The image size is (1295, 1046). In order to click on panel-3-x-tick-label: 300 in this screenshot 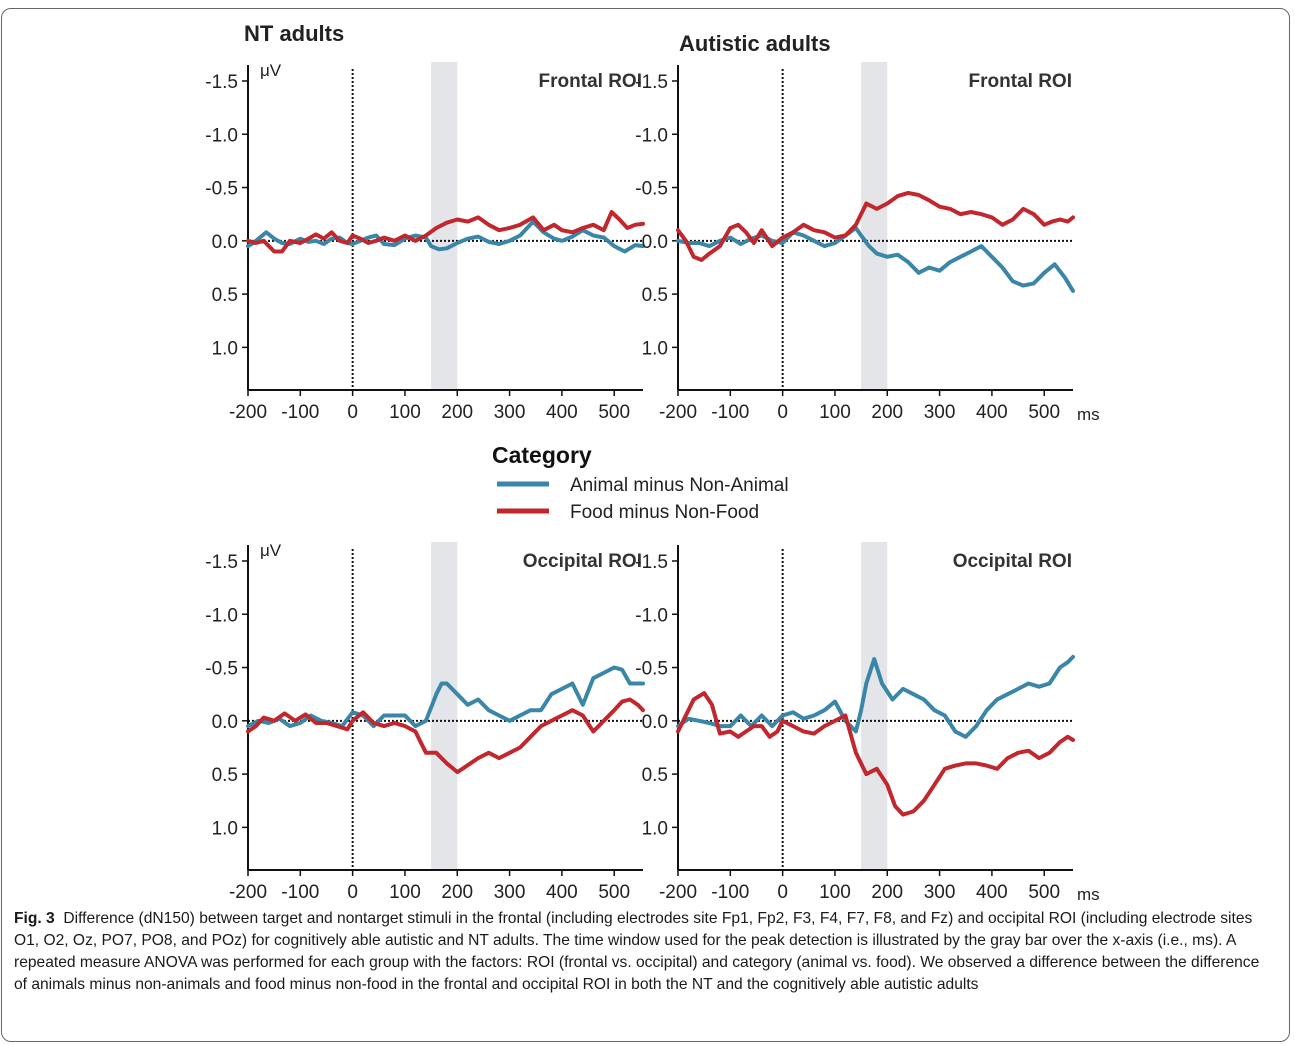, I will do `click(510, 892)`.